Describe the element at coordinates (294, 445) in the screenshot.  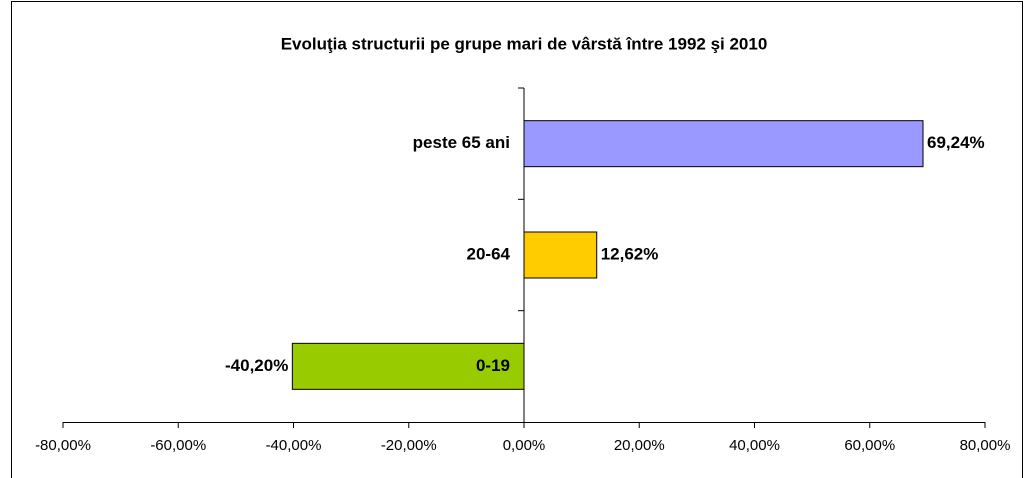
I see `x-tick-label: -40,00%` at that location.